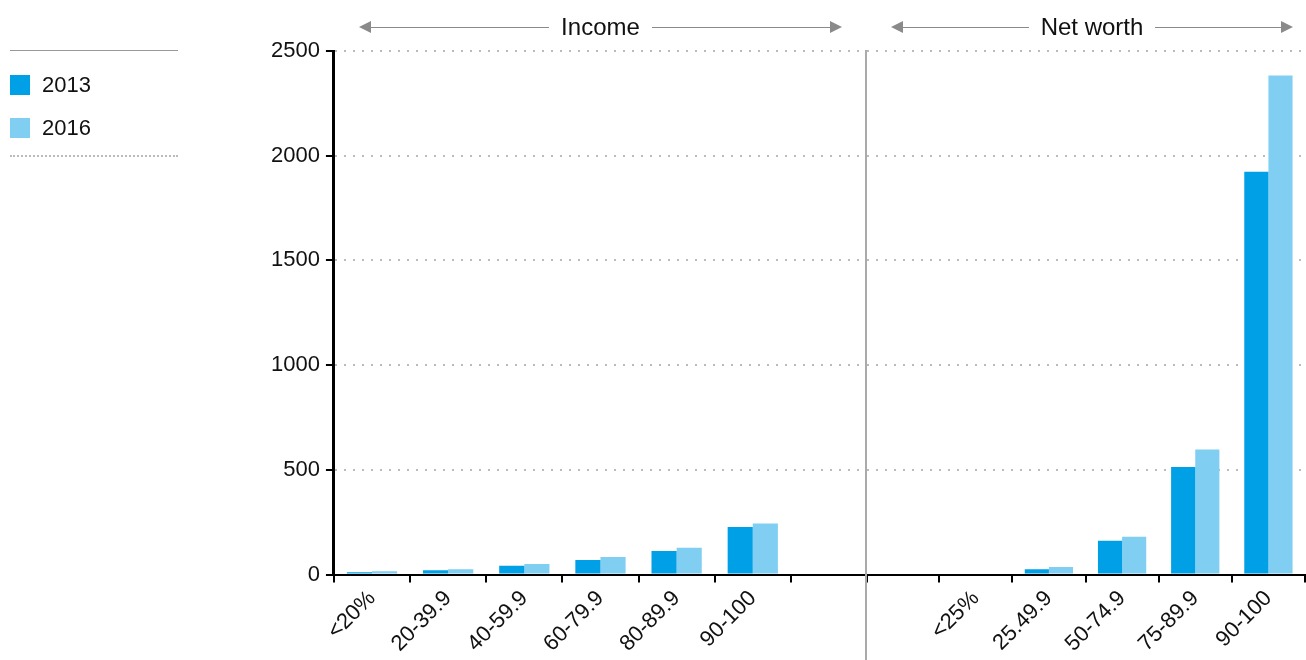 This screenshot has height=660, width=1306. Describe the element at coordinates (295, 154) in the screenshot. I see `y-tick-label: 2000` at that location.